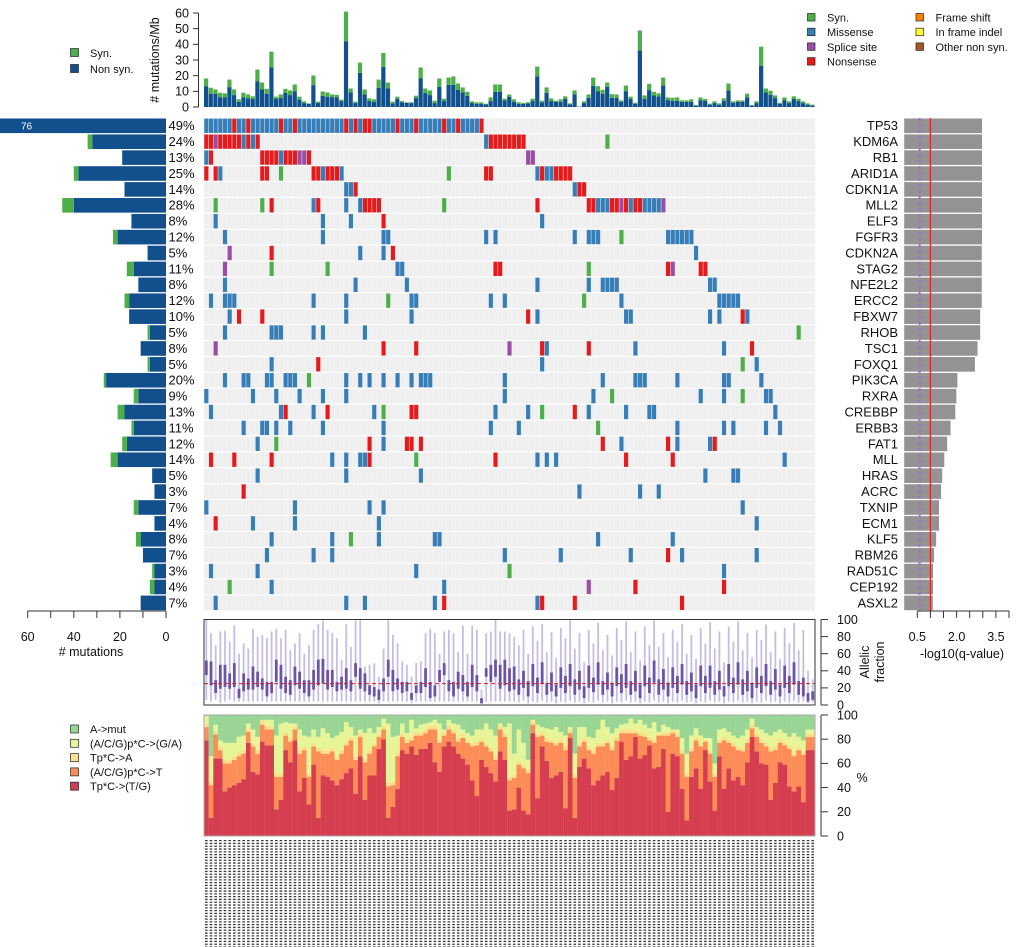 Image resolution: width=1020 pixels, height=947 pixels. Describe the element at coordinates (878, 602) in the screenshot. I see `gene-label: ASXL2` at that location.